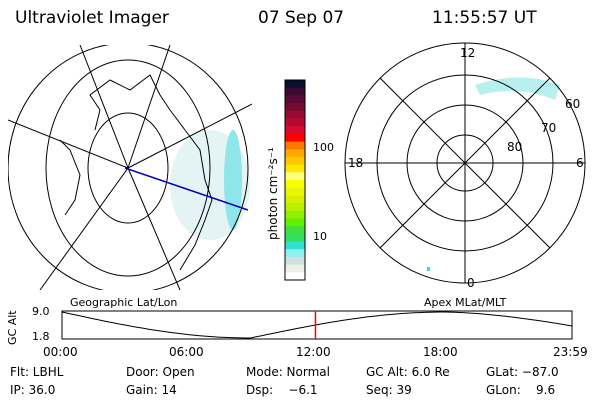  What do you see at coordinates (60, 352) in the screenshot?
I see `x-tick: 00:00` at bounding box center [60, 352].